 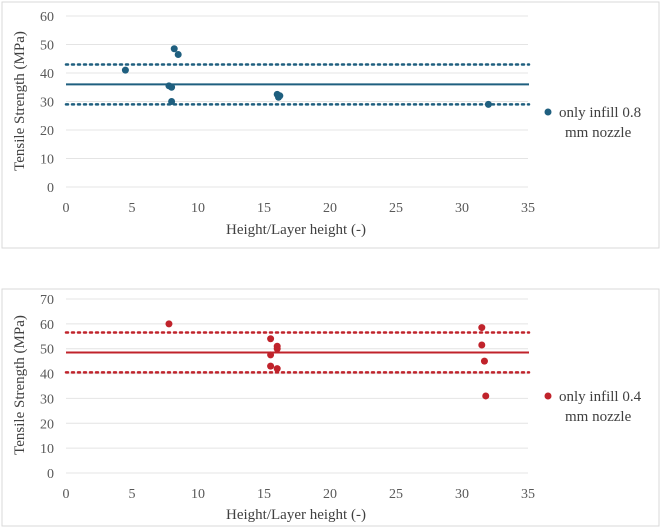 What do you see at coordinates (600, 113) in the screenshot?
I see `legend-label-line1: only infill 0.8` at bounding box center [600, 113].